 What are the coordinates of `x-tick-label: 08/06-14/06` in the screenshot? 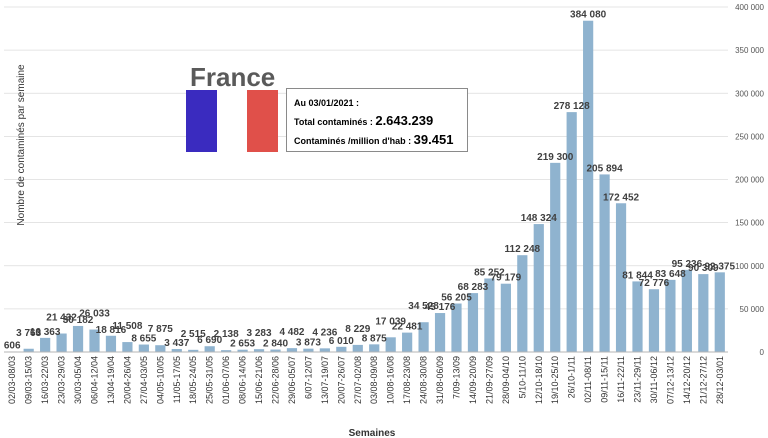 It's located at (243, 380).